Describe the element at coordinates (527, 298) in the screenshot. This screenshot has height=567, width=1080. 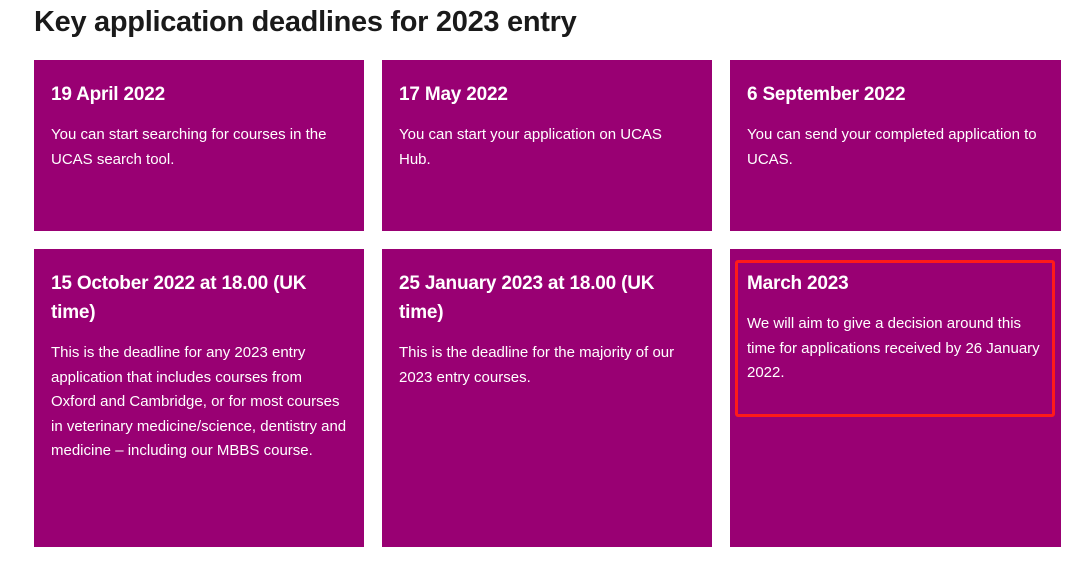
I see `deadline-date: 25 January 2023 at 18.00 (UK time)` at that location.